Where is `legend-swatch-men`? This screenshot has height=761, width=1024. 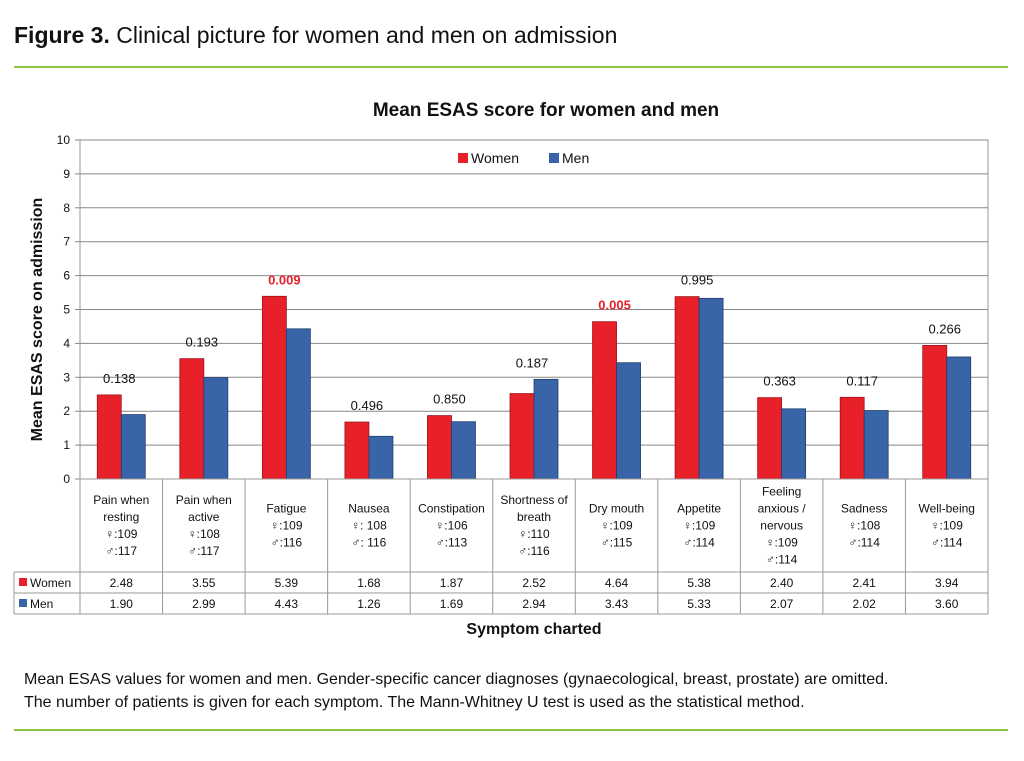
legend-swatch-men is located at coordinates (554, 158).